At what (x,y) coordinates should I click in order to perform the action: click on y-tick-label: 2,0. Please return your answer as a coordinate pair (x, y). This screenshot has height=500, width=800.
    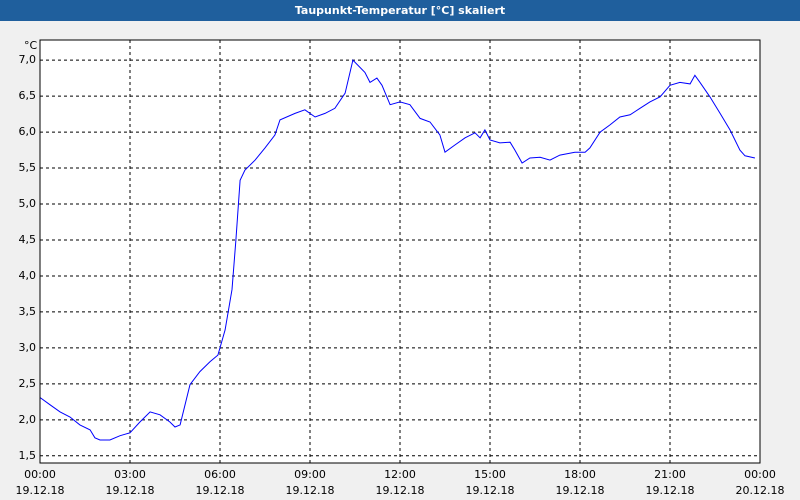
    Looking at the image, I should click on (28, 419).